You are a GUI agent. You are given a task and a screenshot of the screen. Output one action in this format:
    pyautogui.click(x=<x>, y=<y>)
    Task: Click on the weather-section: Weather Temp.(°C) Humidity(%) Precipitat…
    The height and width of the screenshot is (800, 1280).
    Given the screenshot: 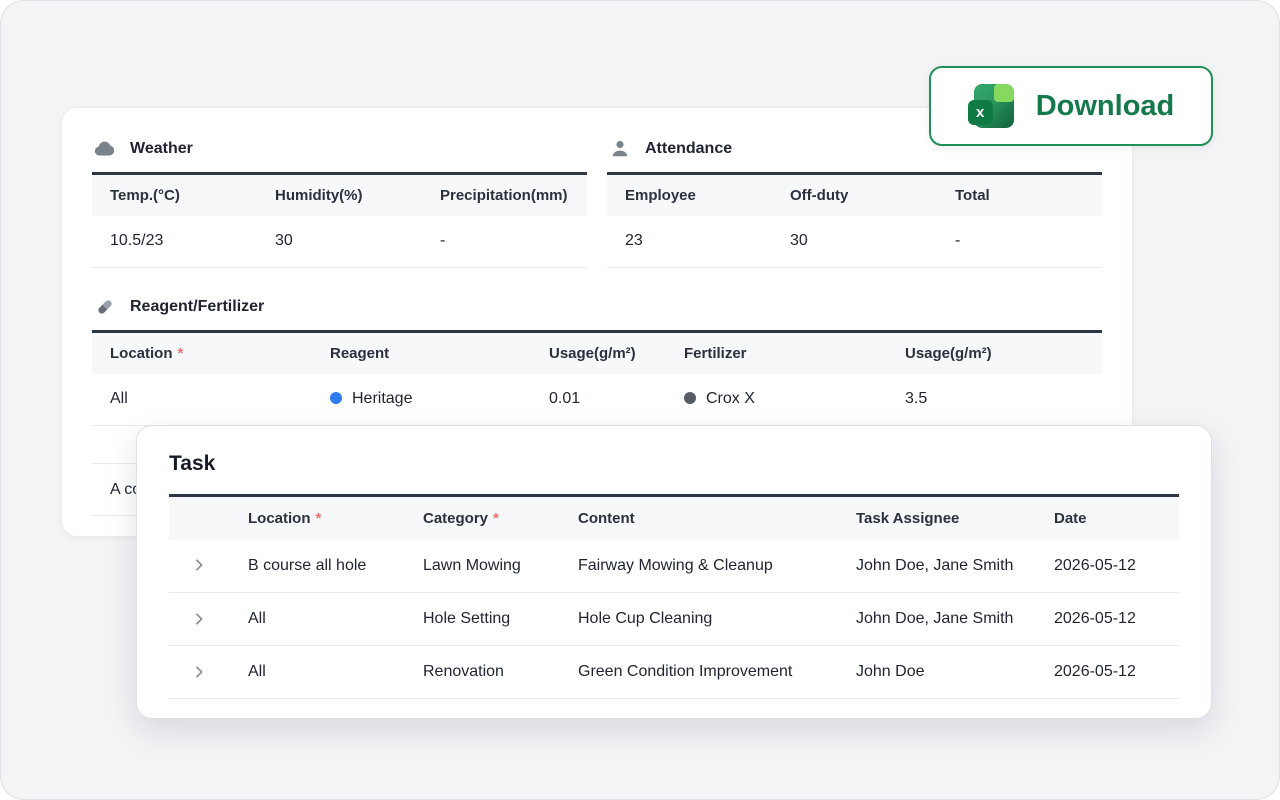 What is the action you would take?
    pyautogui.click(x=339, y=202)
    